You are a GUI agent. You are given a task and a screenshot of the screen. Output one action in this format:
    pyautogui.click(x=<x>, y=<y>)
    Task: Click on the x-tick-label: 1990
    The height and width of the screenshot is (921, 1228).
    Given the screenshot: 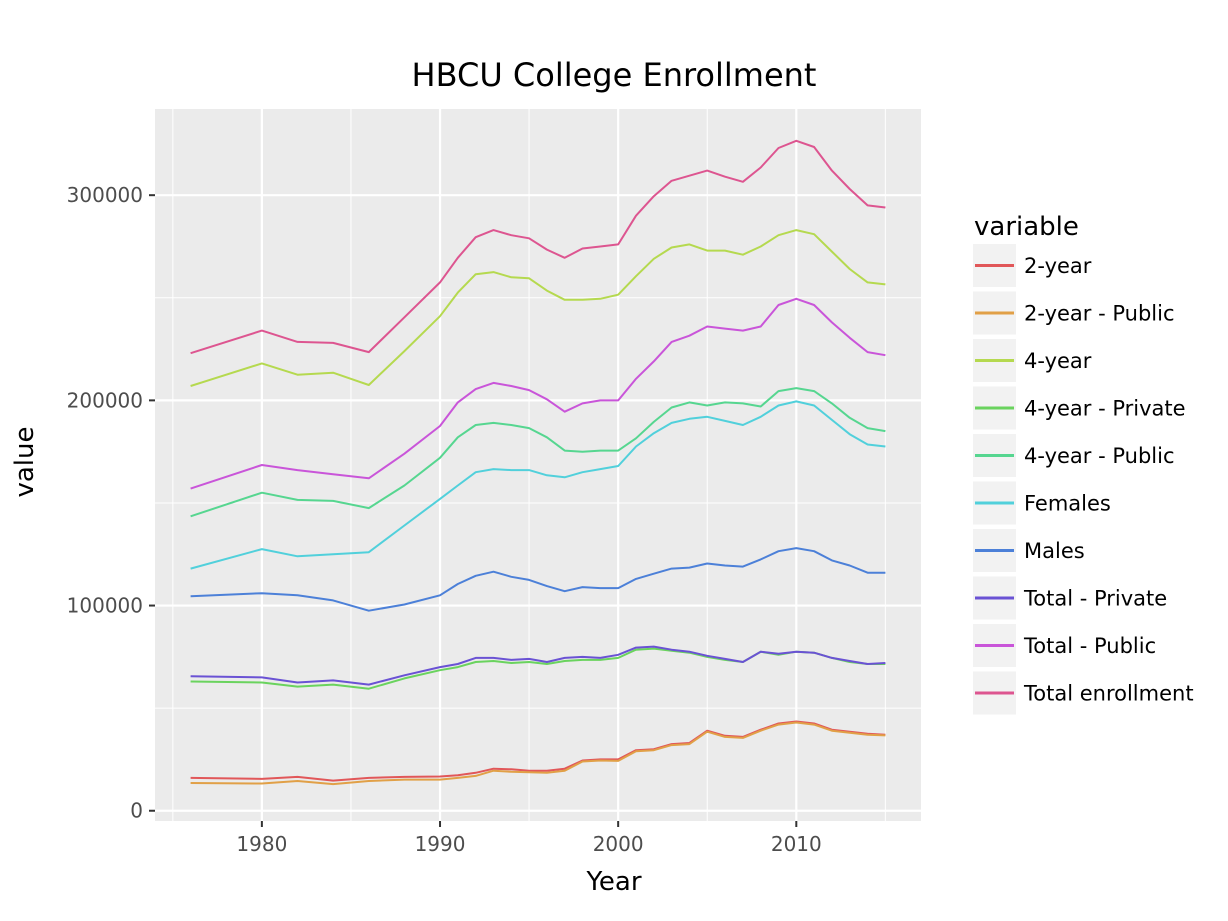 What is the action you would take?
    pyautogui.click(x=440, y=844)
    